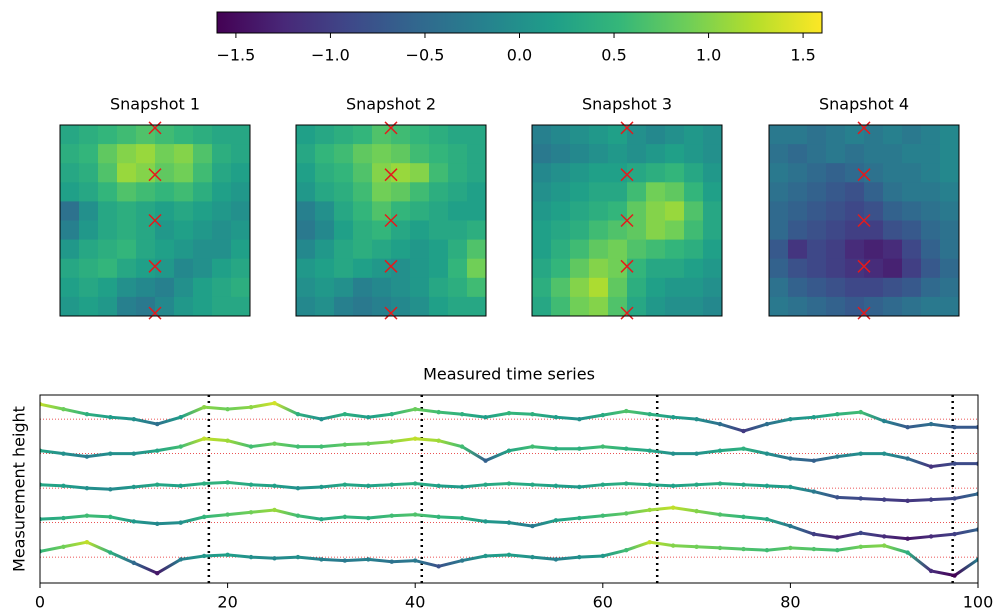 The width and height of the screenshot is (998, 616). What do you see at coordinates (330, 55) in the screenshot?
I see `colorbar-tick-label: −1.0` at bounding box center [330, 55].